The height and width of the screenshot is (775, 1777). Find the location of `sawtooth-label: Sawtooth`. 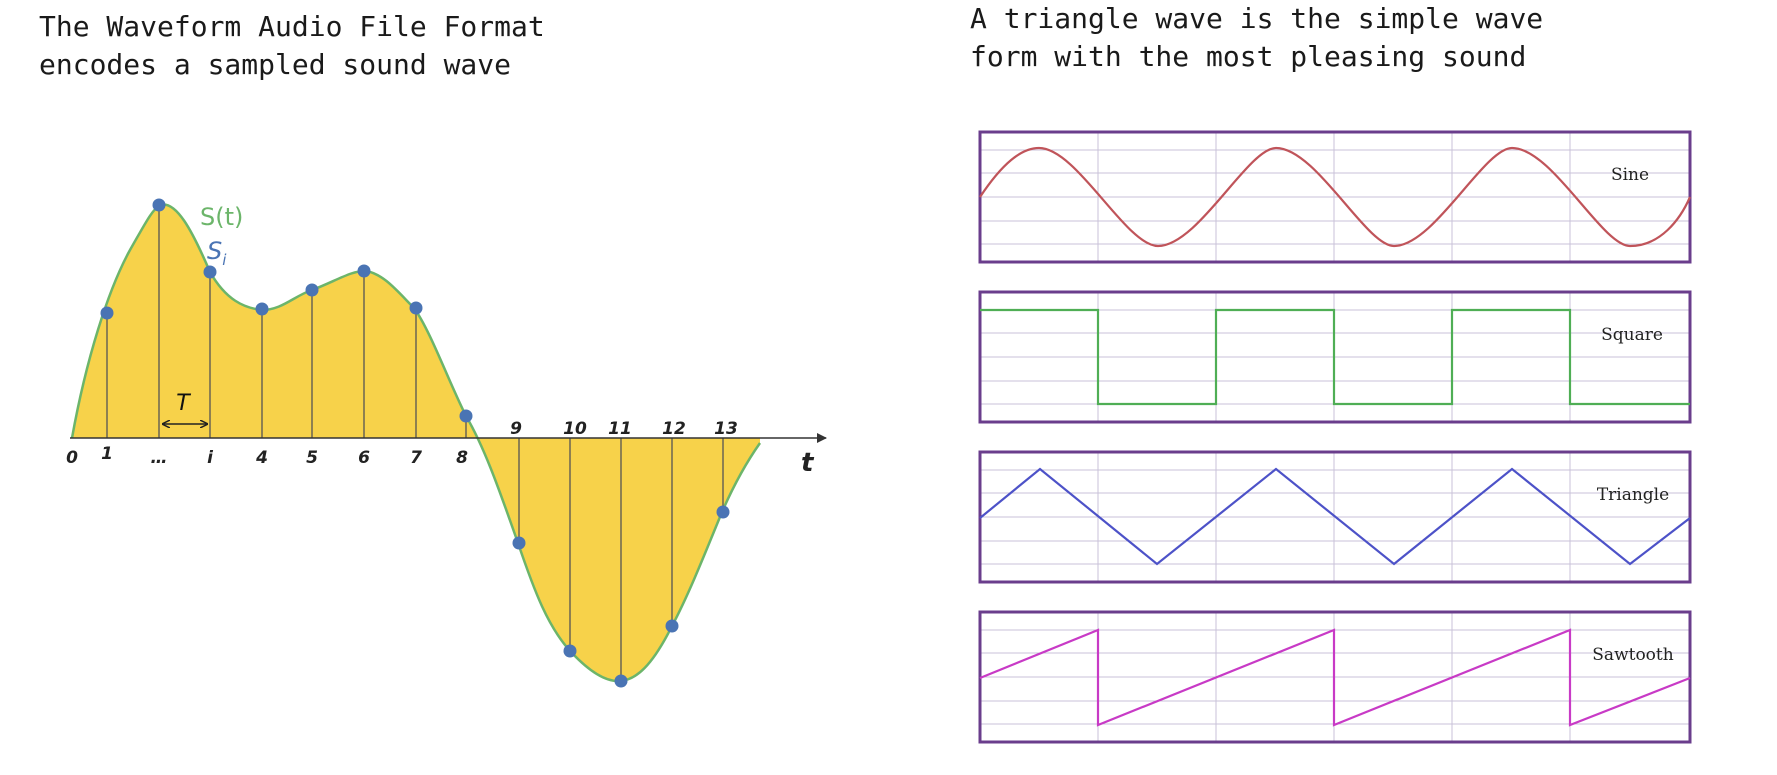

sawtooth-label: Sawtooth is located at coordinates (1632, 655).